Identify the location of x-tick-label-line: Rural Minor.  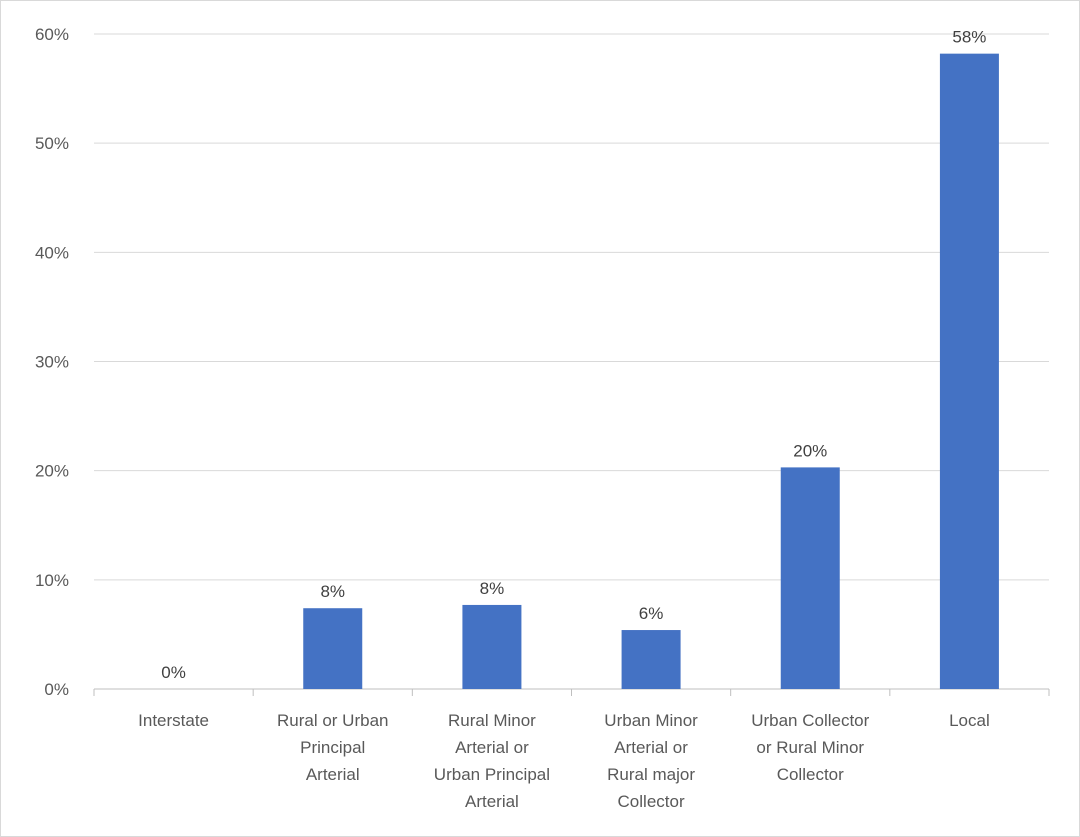
(492, 720).